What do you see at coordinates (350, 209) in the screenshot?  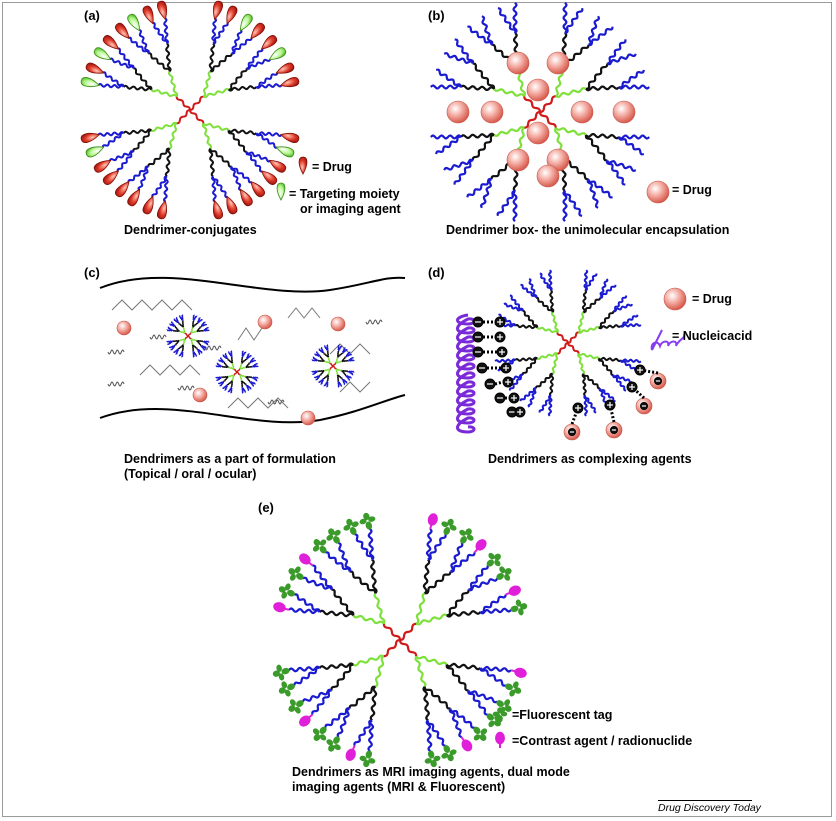 I see `panel-a-legend-targeting-line2: or imaging agent` at bounding box center [350, 209].